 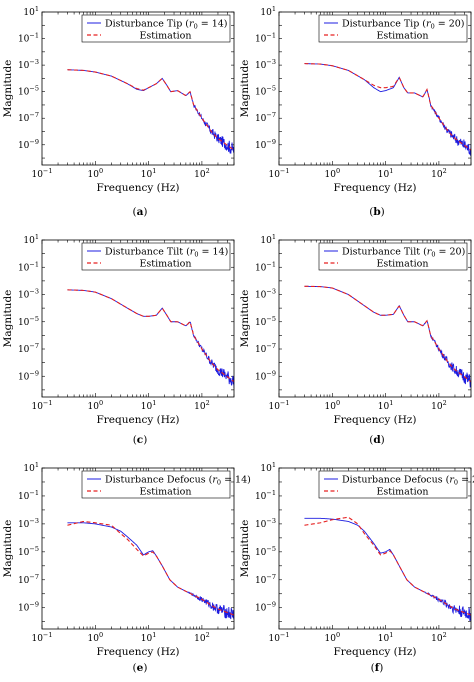 What do you see at coordinates (377, 212) in the screenshot?
I see `subfigure-label: (b)` at bounding box center [377, 212].